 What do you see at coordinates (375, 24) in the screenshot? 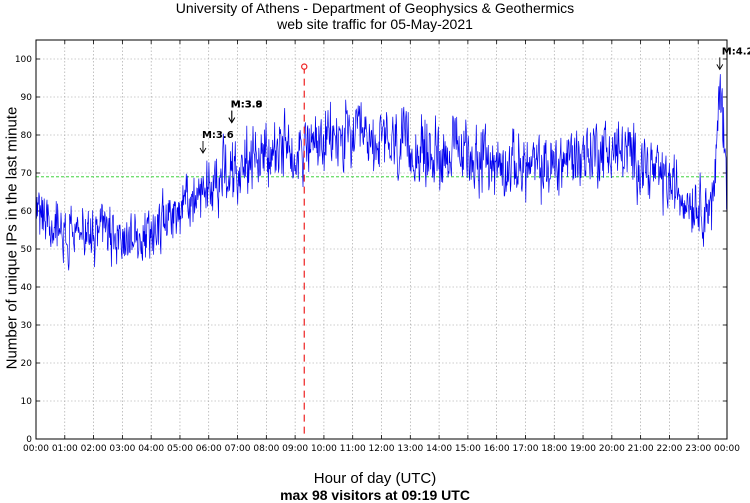
I see `chart-subtitle: web site traffic for 05-May-2021` at bounding box center [375, 24].